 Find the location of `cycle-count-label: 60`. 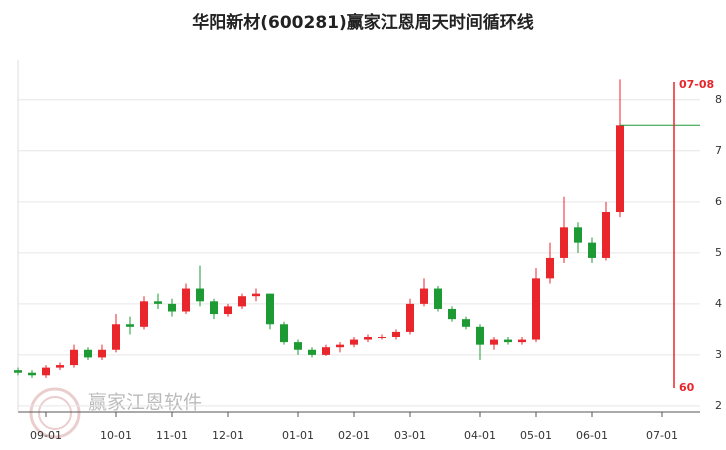

cycle-count-label: 60 is located at coordinates (687, 387).